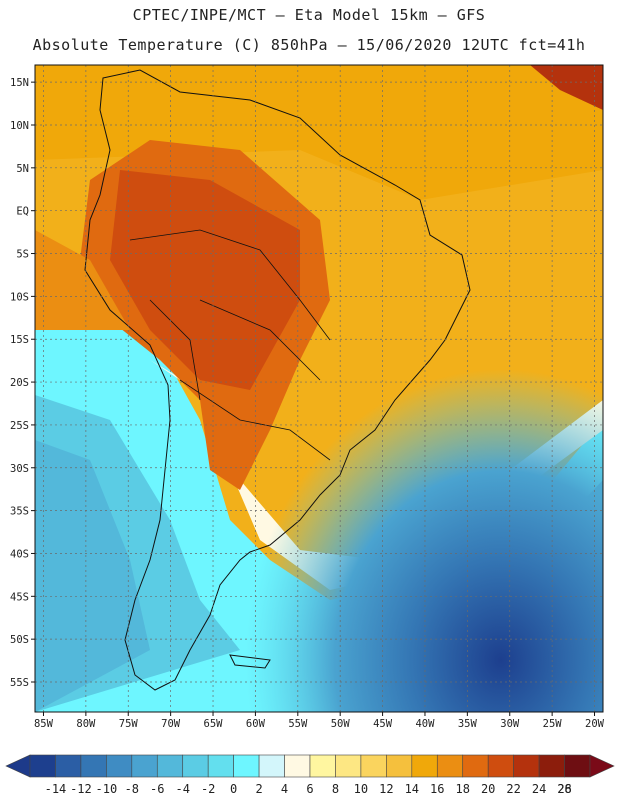 Image resolution: width=618 pixels, height=800 pixels. Describe the element at coordinates (298, 724) in the screenshot. I see `lon-tick-label: 55W` at that location.